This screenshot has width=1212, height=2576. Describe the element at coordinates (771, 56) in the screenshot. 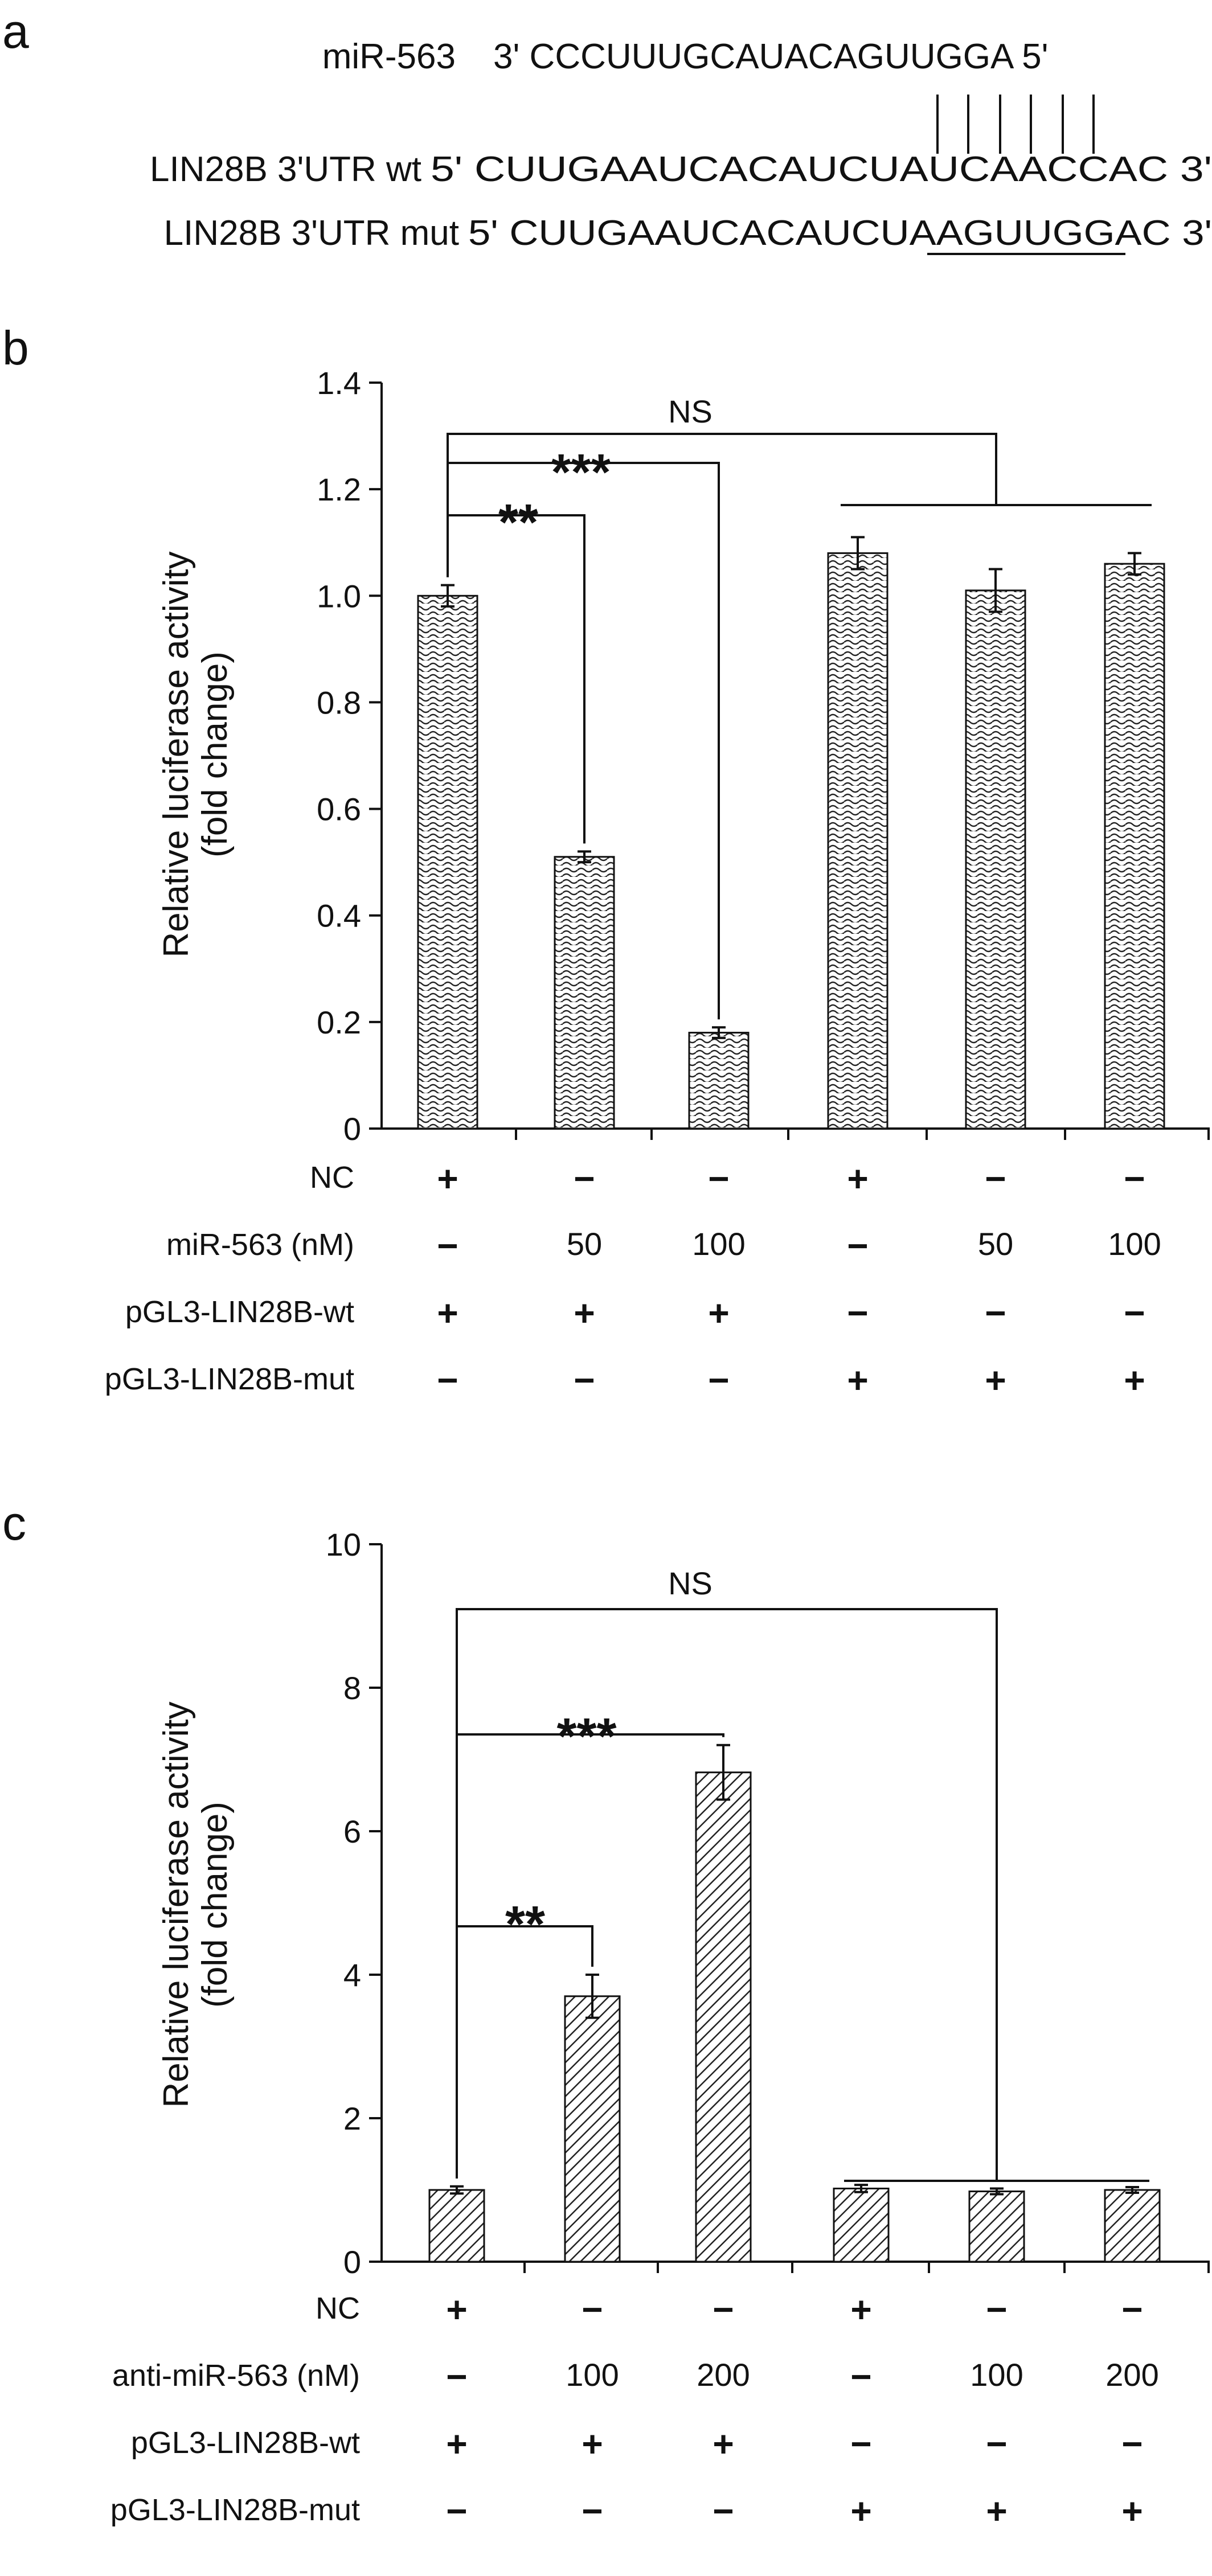

I see `mir-sequence: 3' CCCUUUGCAUACAGUUGGA 5'` at that location.